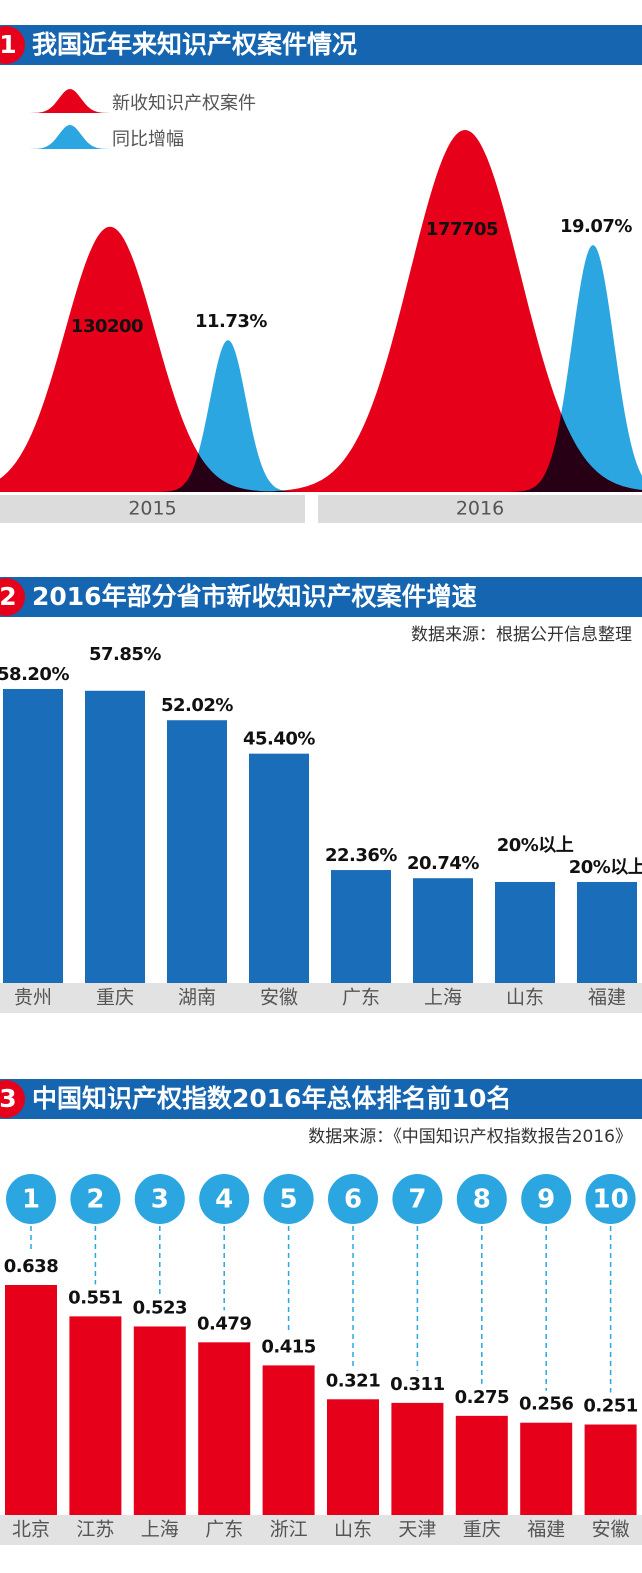 Image resolution: width=642 pixels, height=1573 pixels. What do you see at coordinates (8, 596) in the screenshot?
I see `section-number: 2` at bounding box center [8, 596].